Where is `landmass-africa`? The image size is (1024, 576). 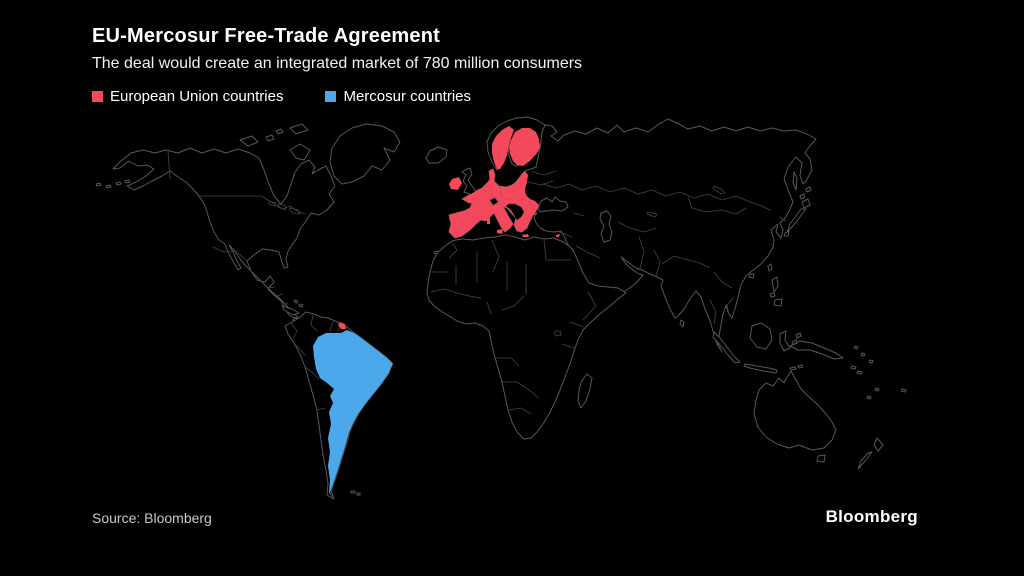
landmass-africa is located at coordinates (526, 337).